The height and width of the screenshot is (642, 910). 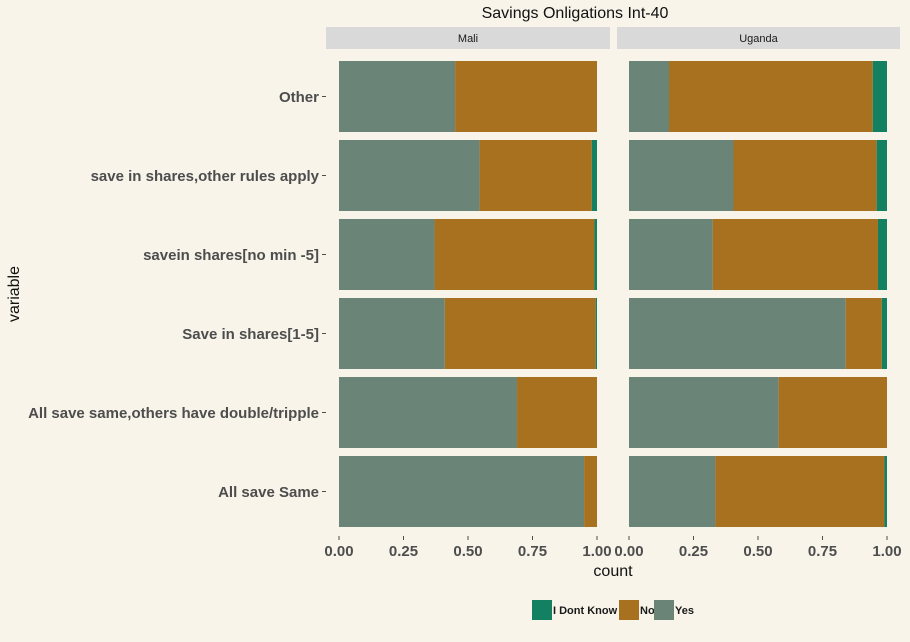 What do you see at coordinates (885, 491) in the screenshot?
I see `bar-uganda-all-save-same-i-dont-know` at bounding box center [885, 491].